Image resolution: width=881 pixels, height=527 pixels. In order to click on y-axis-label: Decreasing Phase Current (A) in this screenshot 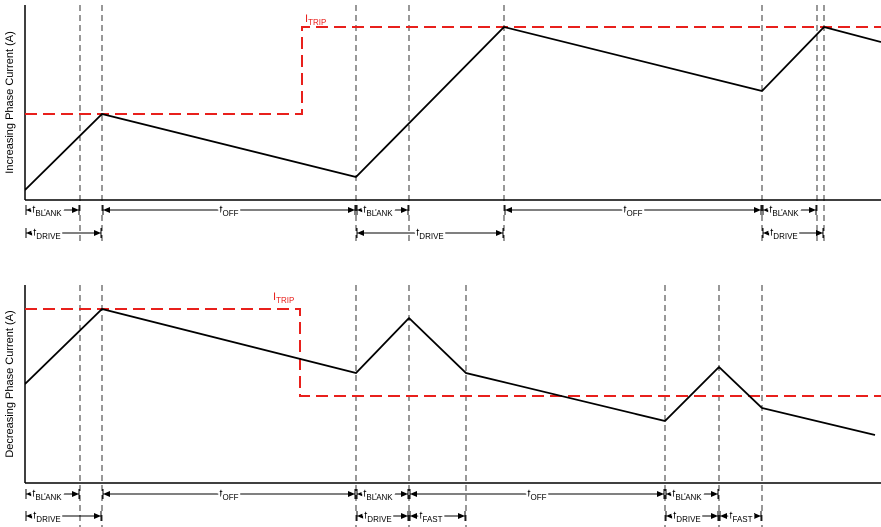, I will do `click(10, 383)`.